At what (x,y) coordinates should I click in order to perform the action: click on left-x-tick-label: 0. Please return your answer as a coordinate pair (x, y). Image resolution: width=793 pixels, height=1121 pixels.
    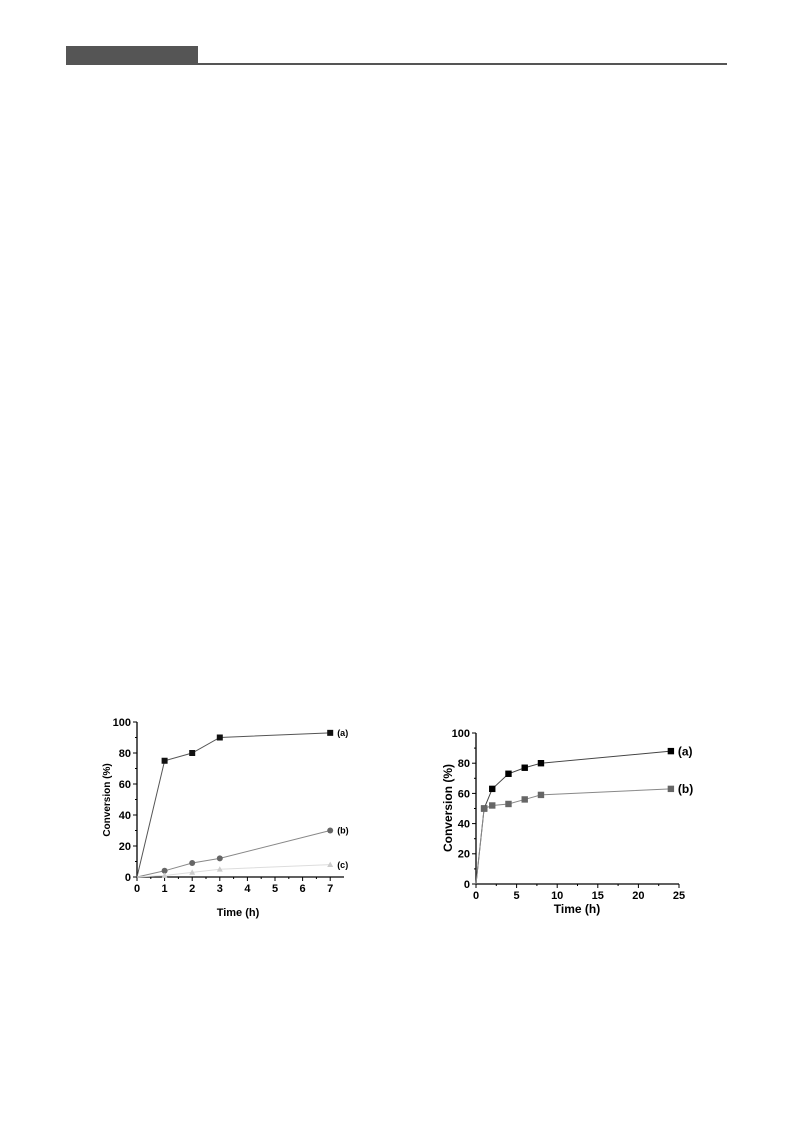
    Looking at the image, I should click on (137, 889).